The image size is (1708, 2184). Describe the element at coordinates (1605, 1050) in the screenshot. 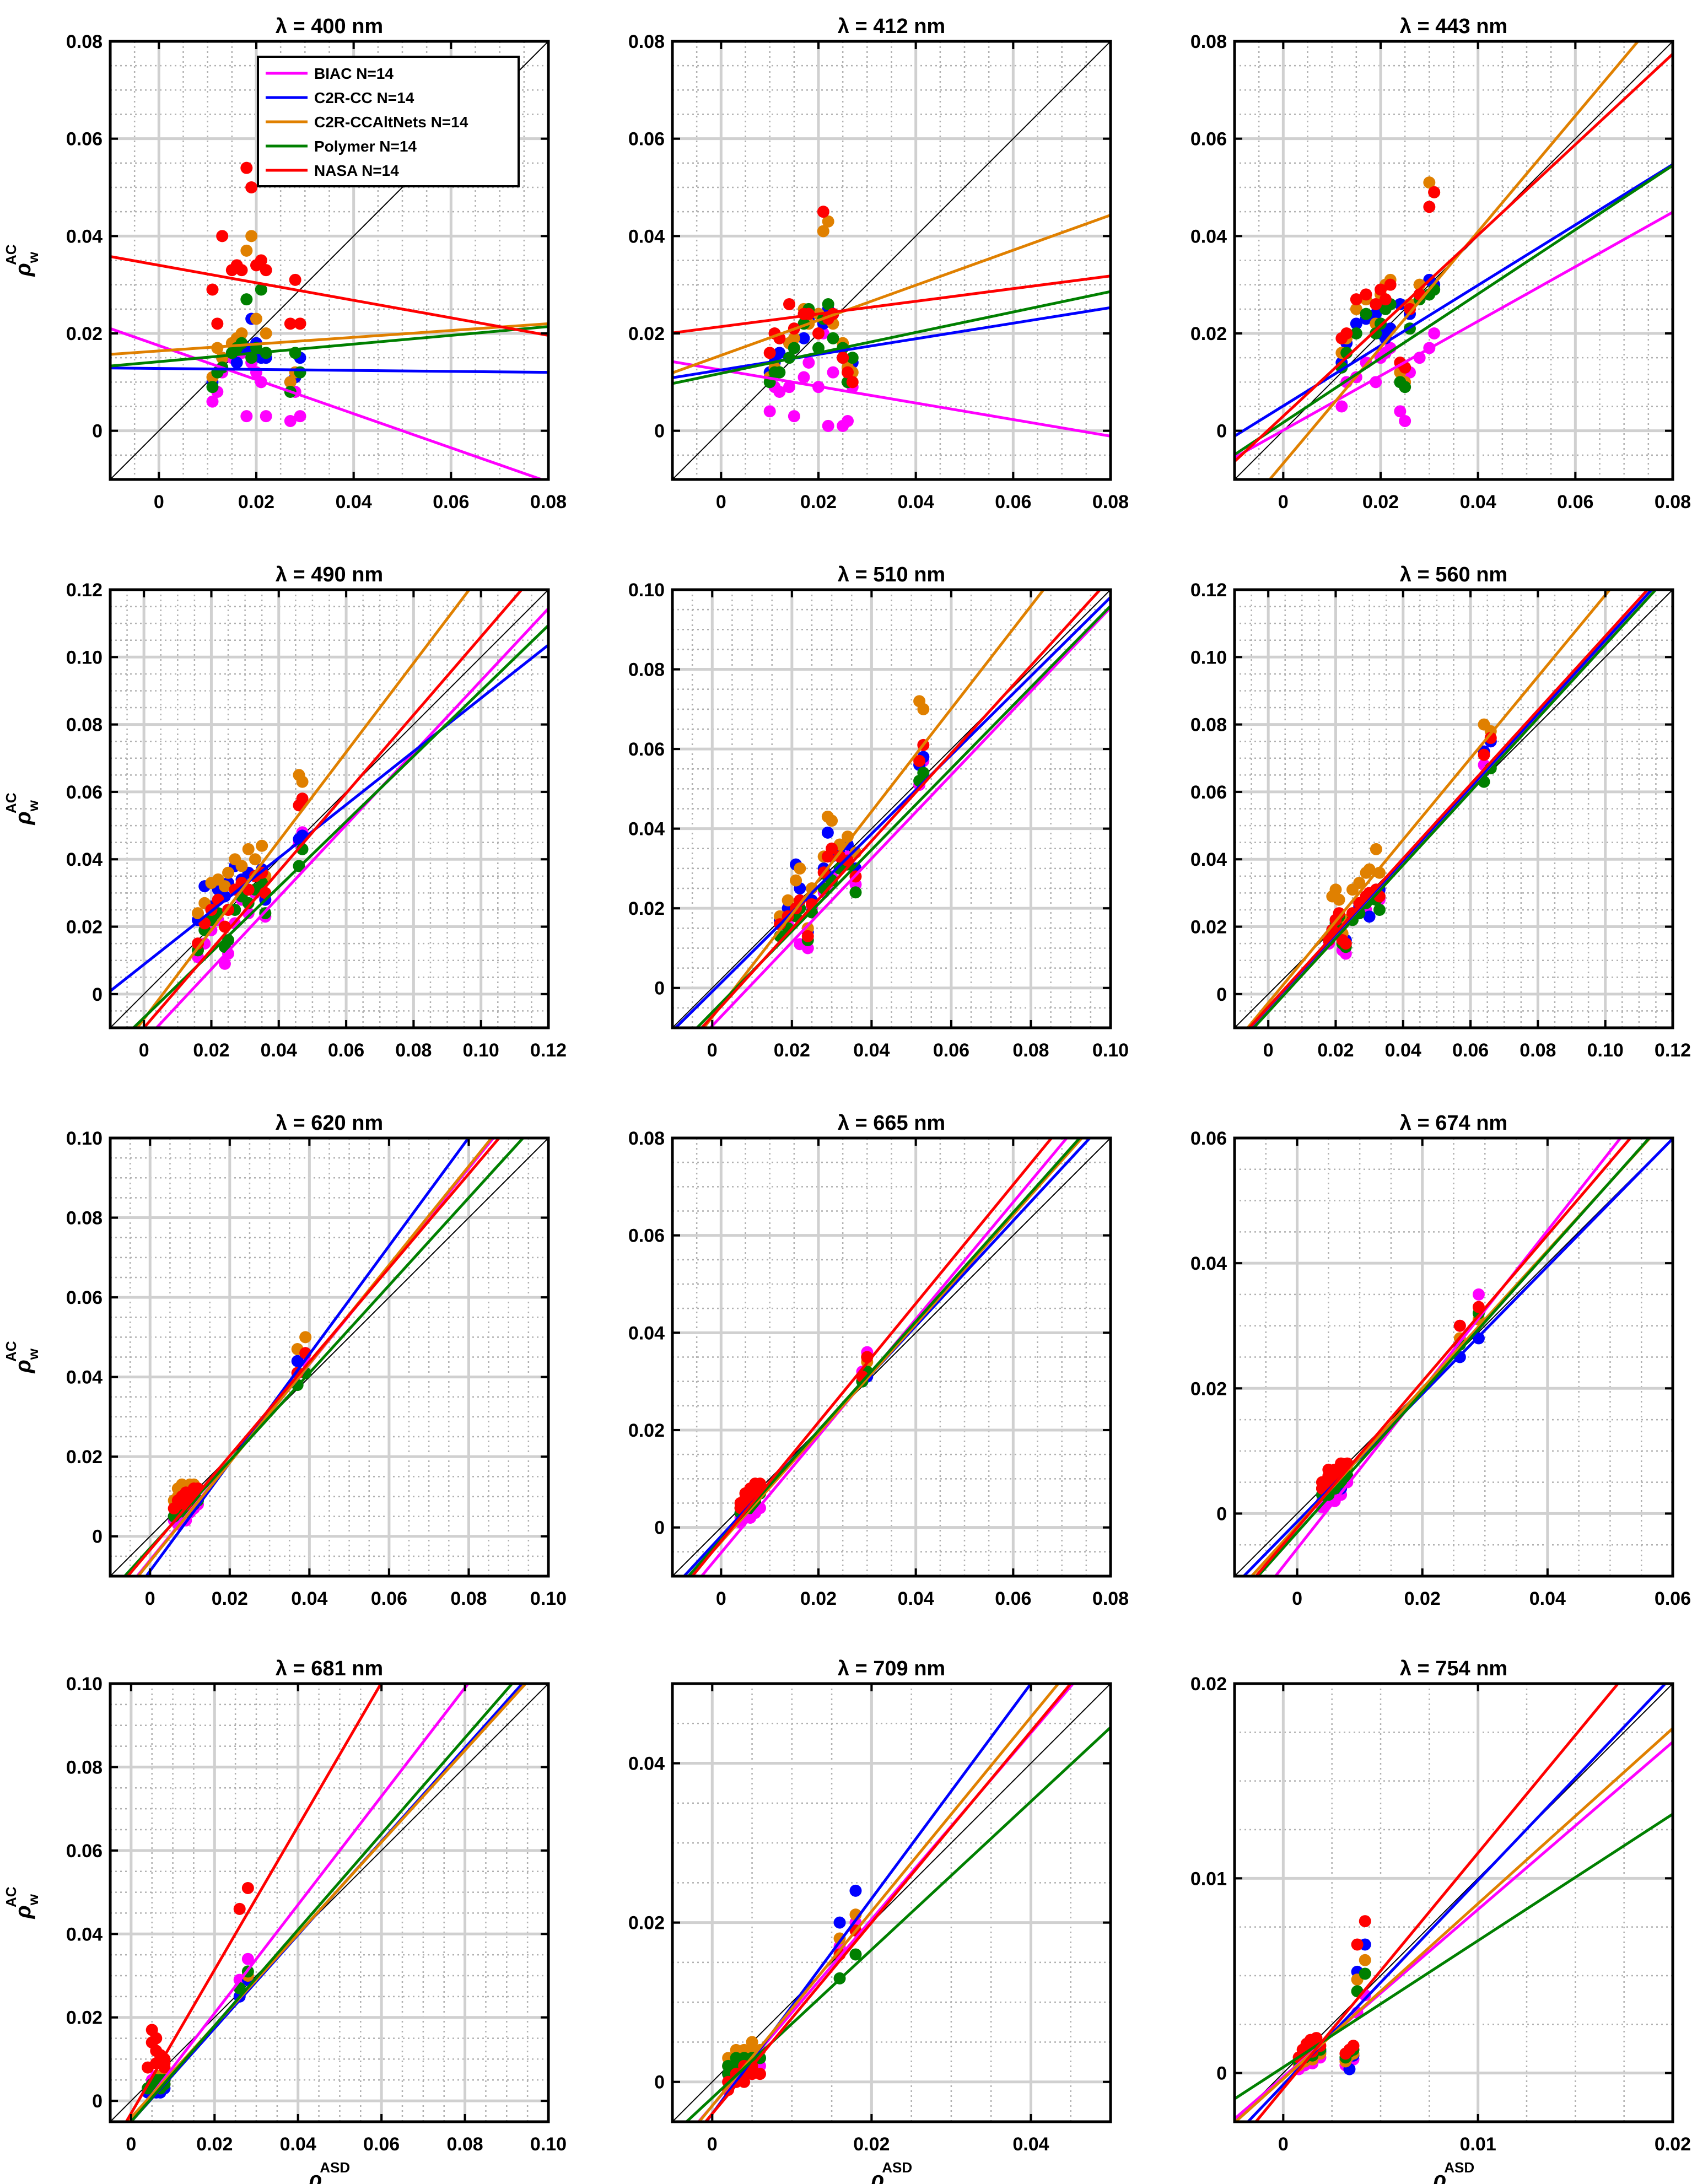

I see `x-tick-label: 0.10` at that location.